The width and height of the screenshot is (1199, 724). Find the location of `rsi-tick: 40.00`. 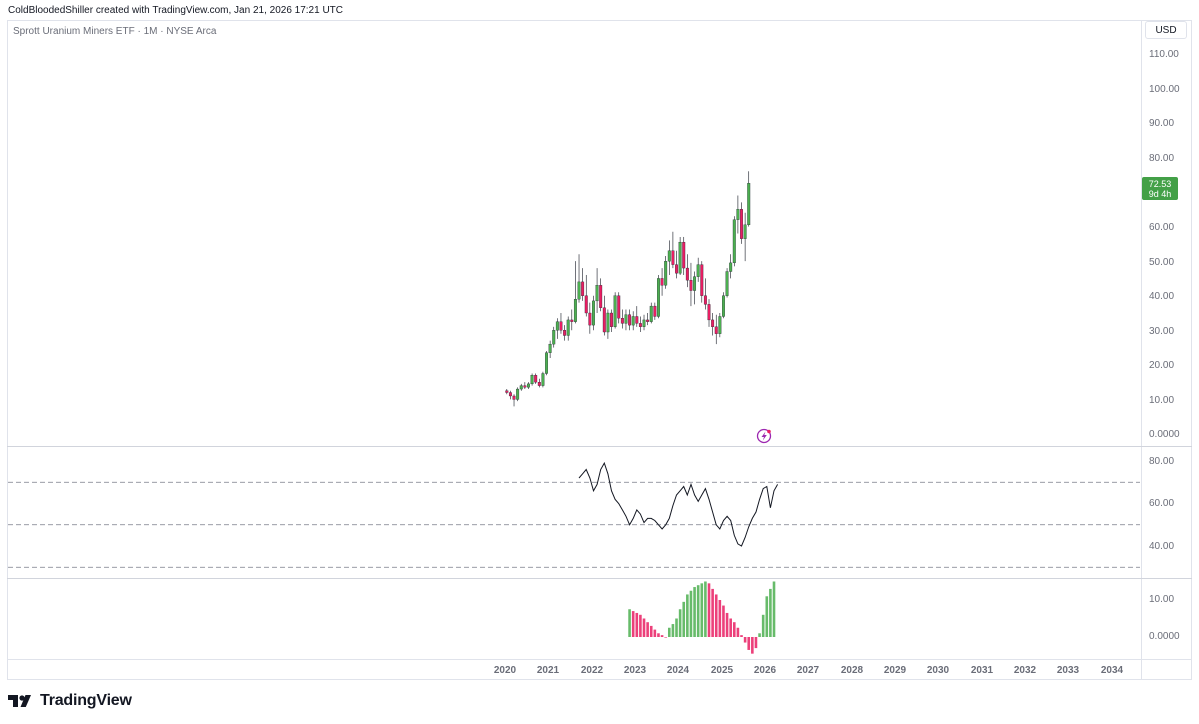

rsi-tick: 40.00 is located at coordinates (1162, 546).